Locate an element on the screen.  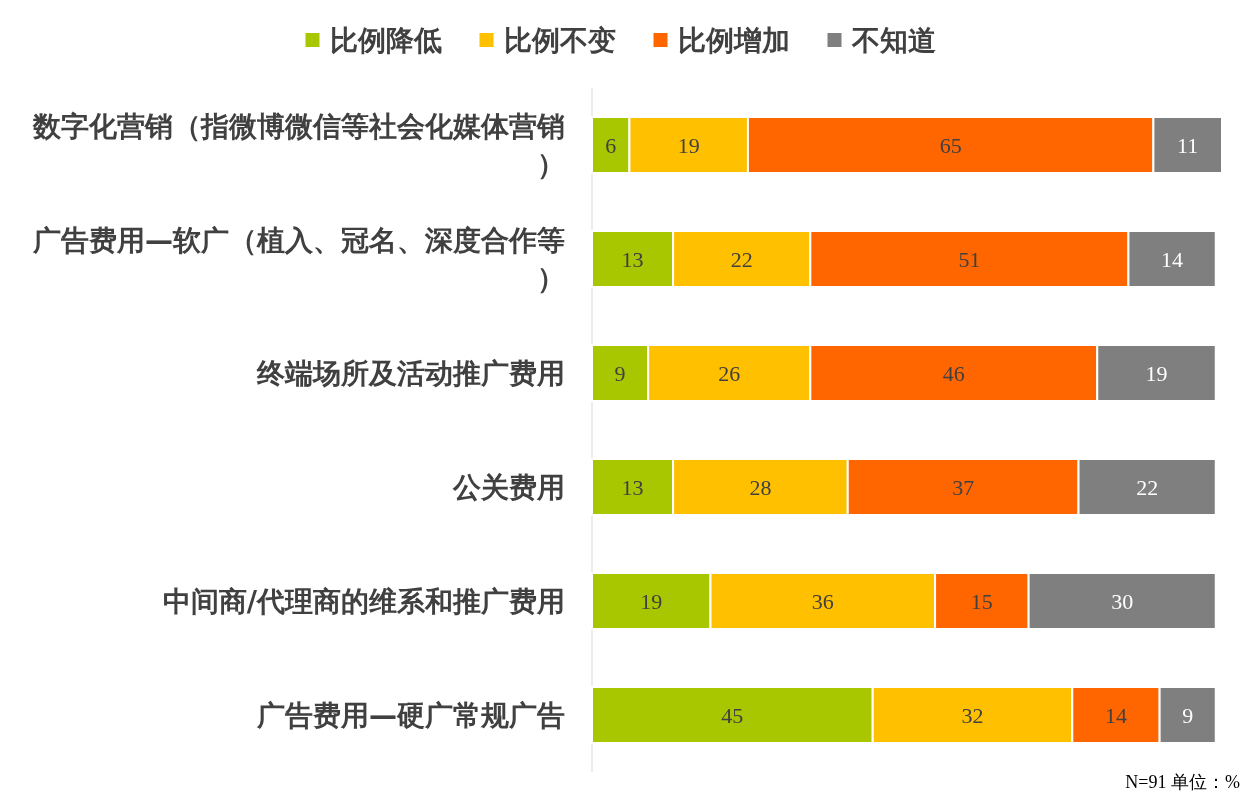
data-label: 36 is located at coordinates (822, 601).